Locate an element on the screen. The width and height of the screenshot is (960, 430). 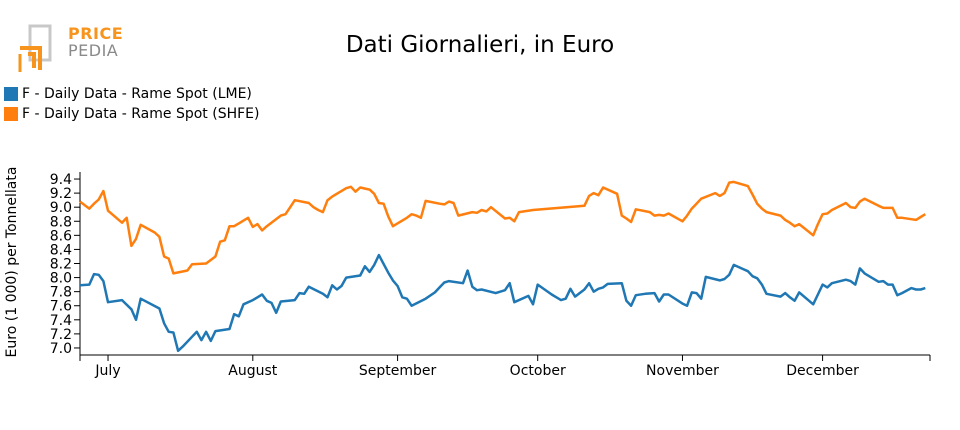
logo-mark-icon is located at coordinates (35, 48).